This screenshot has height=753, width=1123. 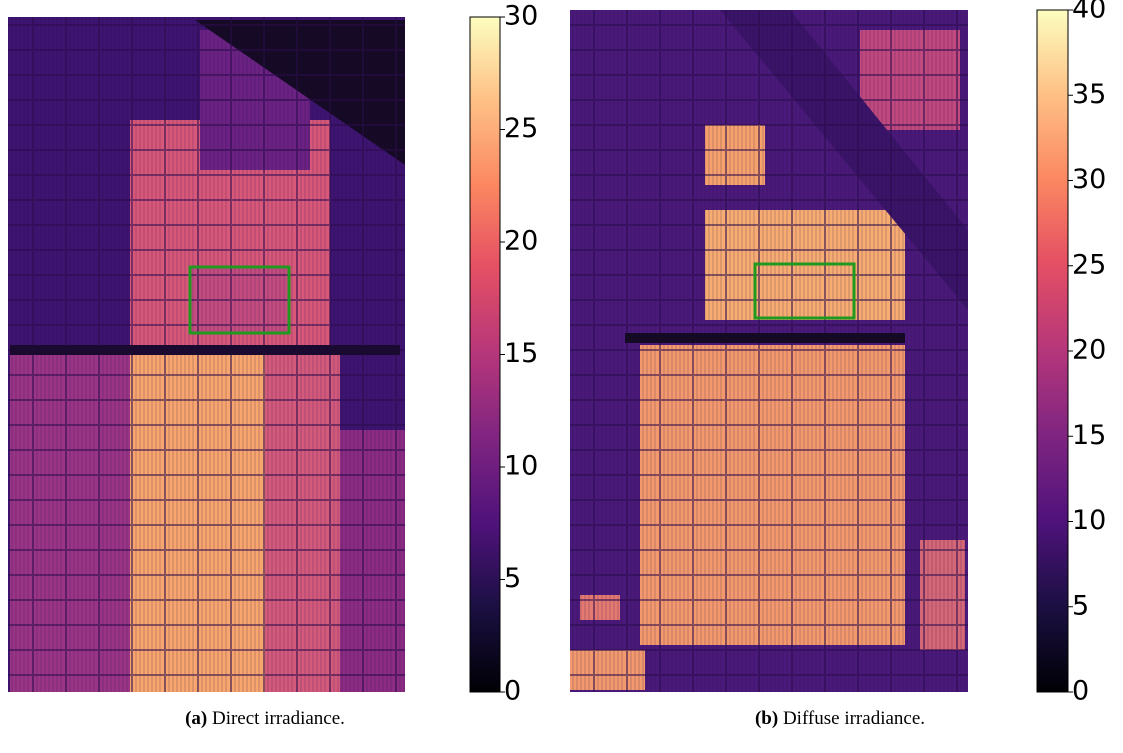 I want to click on caption: (b) Diffuse irradiance., so click(x=840, y=718).